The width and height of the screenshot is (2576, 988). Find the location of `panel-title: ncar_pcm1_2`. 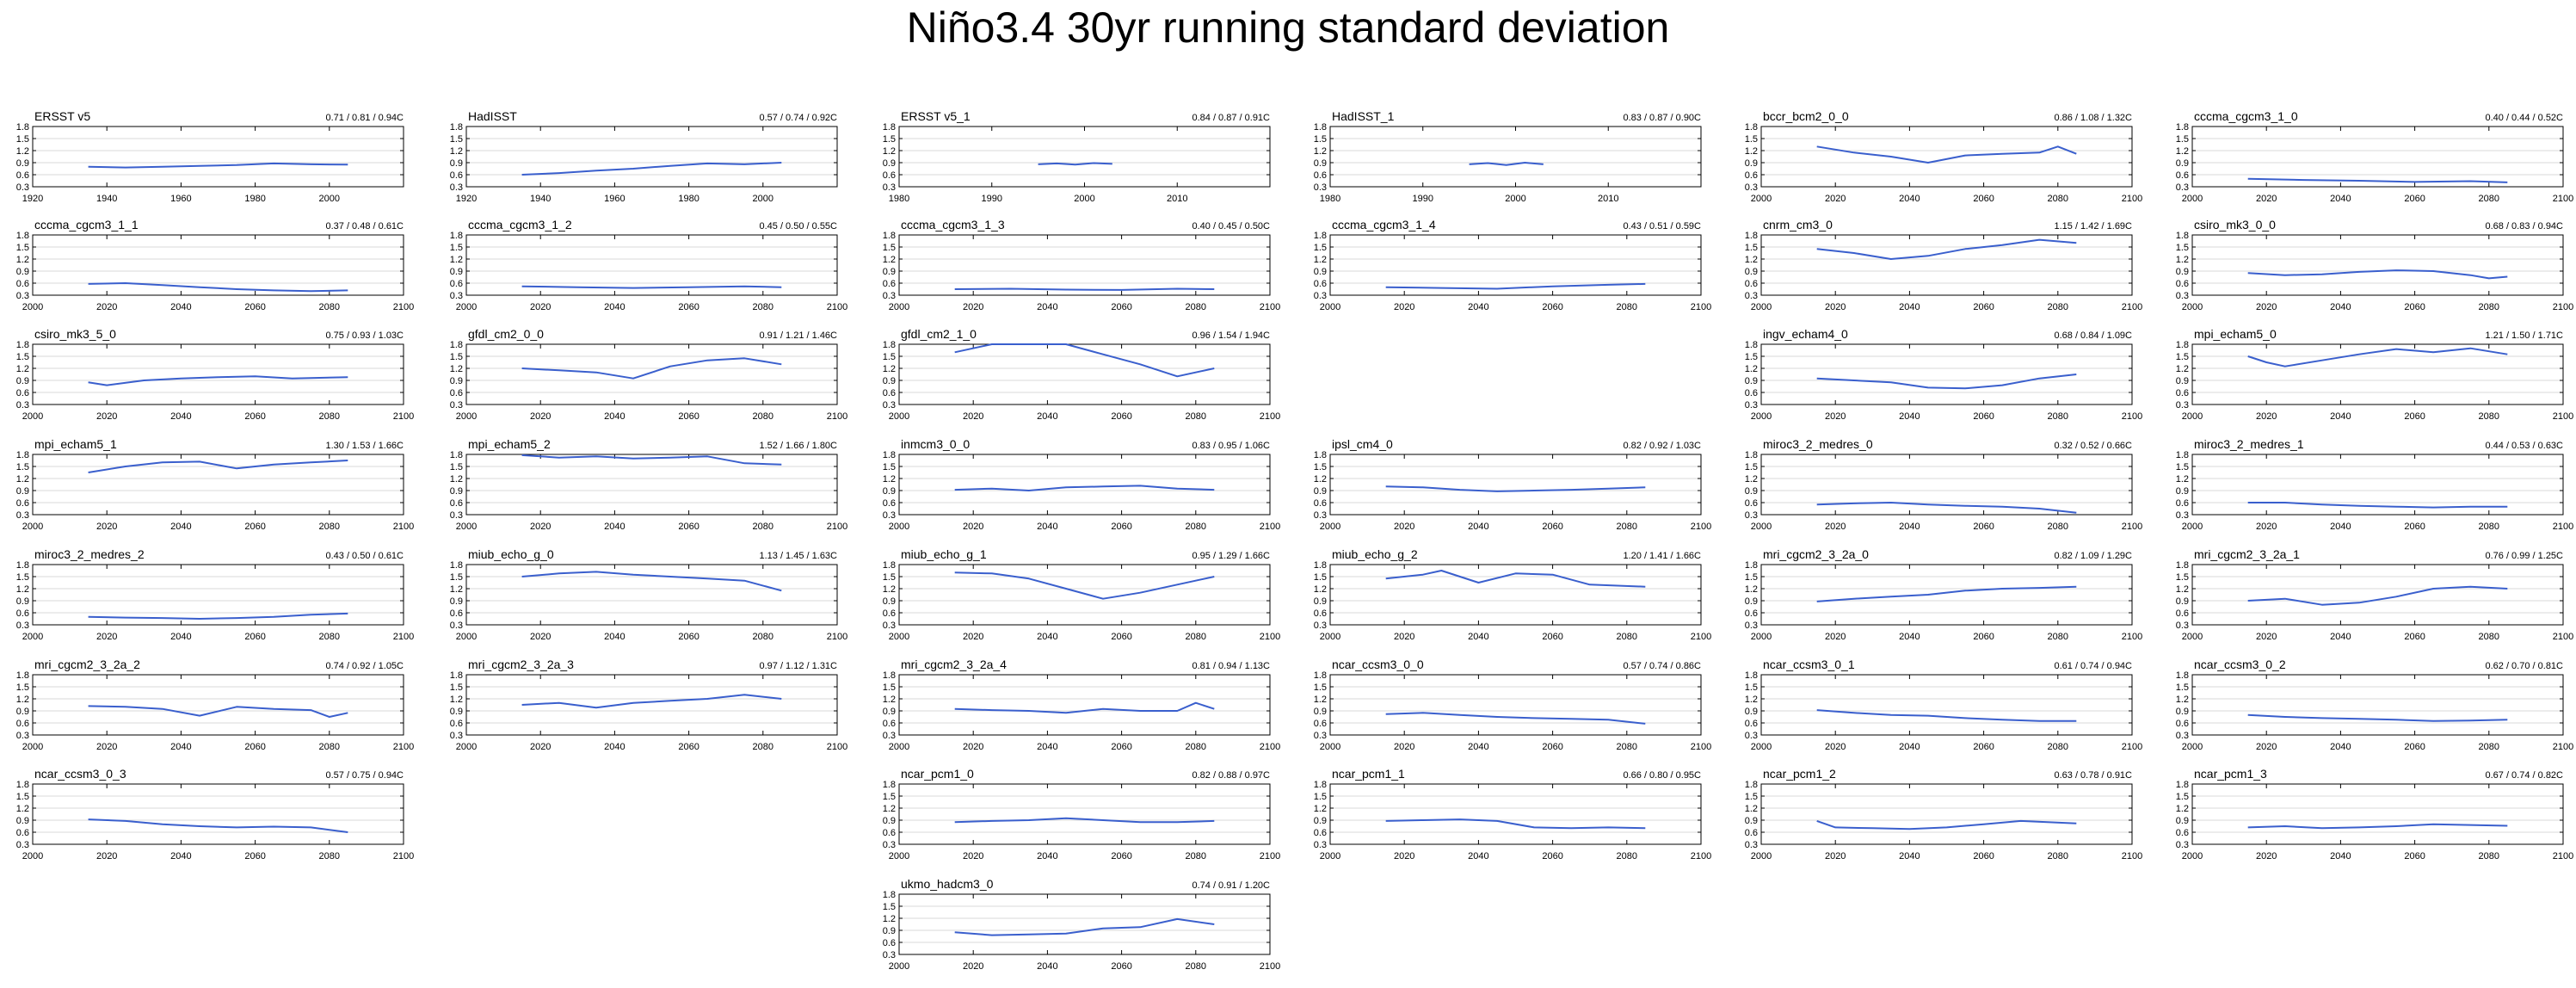

panel-title: ncar_pcm1_2 is located at coordinates (1799, 774).